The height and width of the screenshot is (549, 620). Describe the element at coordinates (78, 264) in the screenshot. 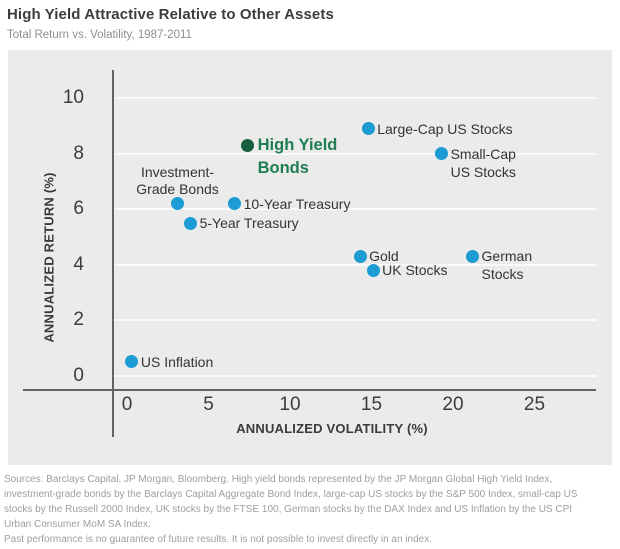

I see `y-tick-label: 4` at that location.